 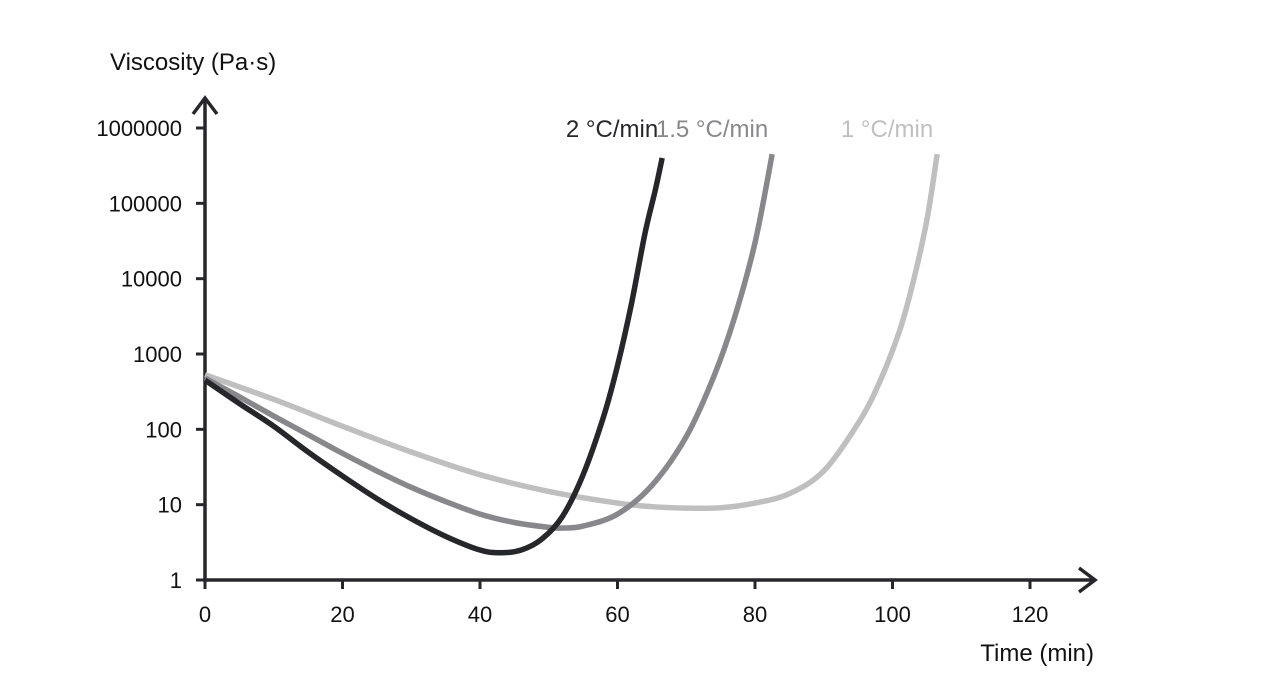 I want to click on x-tick-label: 20, so click(x=342, y=614).